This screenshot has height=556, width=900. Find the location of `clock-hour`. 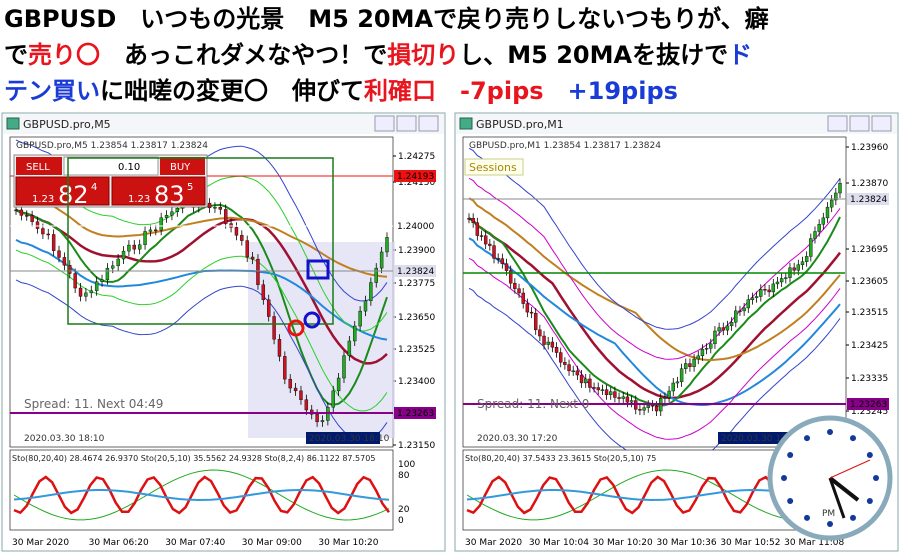

clock-hour is located at coordinates (844, 489).